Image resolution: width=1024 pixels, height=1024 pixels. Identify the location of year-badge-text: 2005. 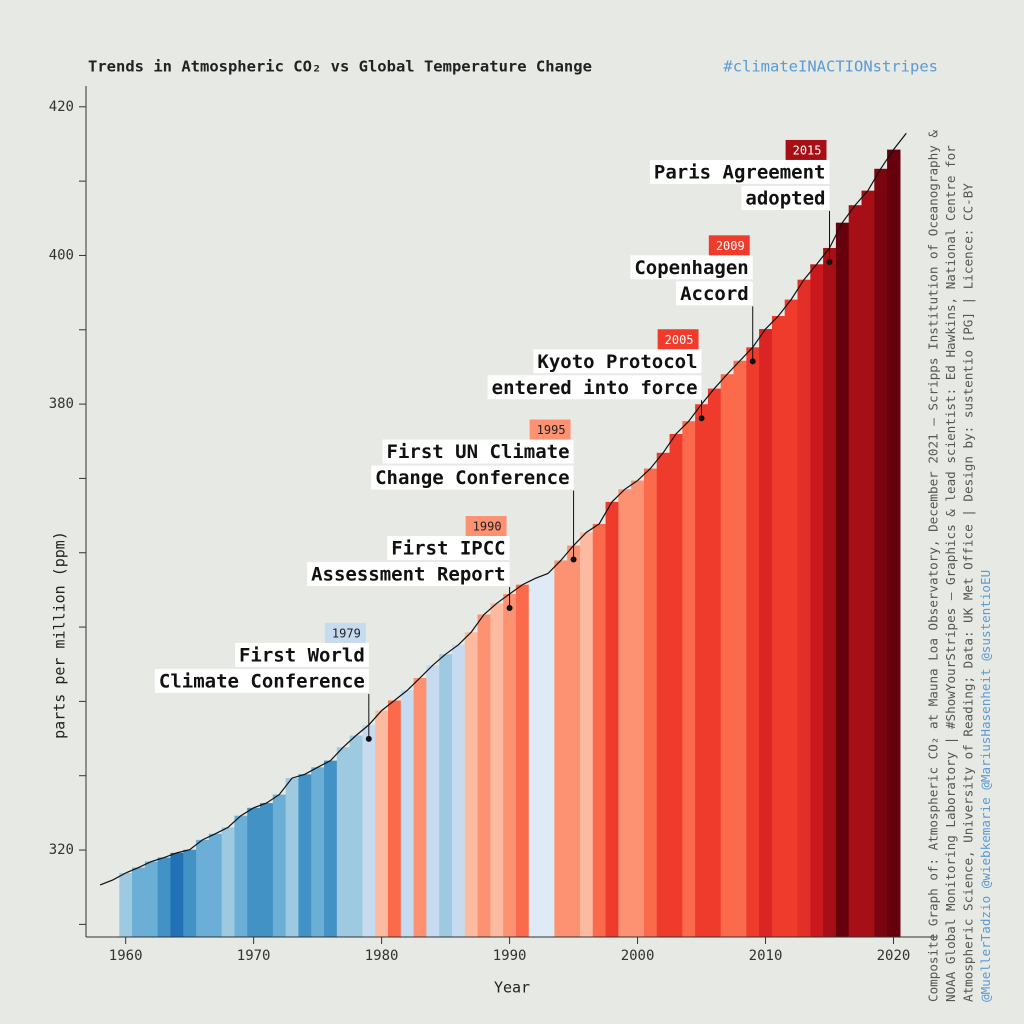
(679, 340).